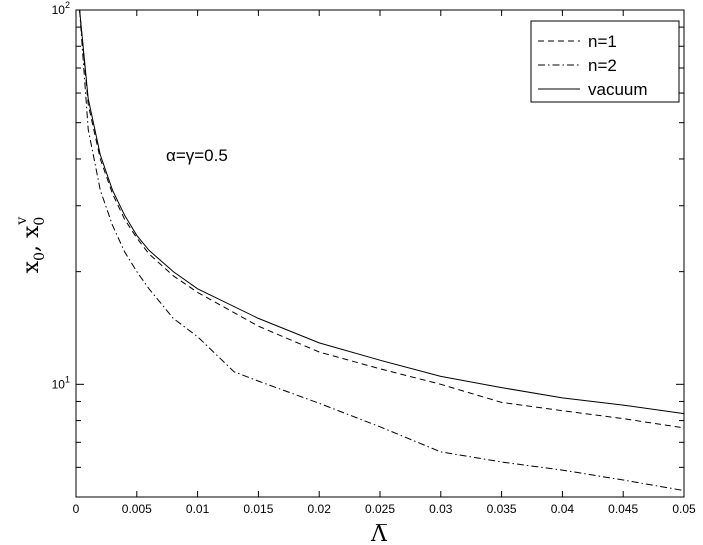 Image resolution: width=703 pixels, height=545 pixels. I want to click on y-axis-label: x0, x0v, so click(31, 245).